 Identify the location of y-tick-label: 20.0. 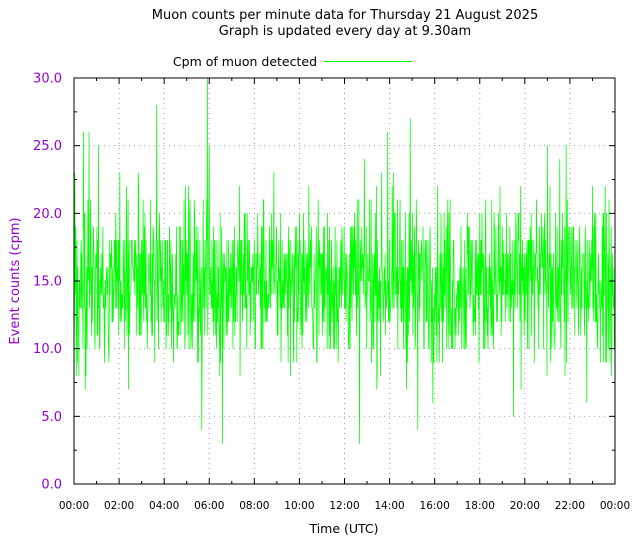
(47, 214).